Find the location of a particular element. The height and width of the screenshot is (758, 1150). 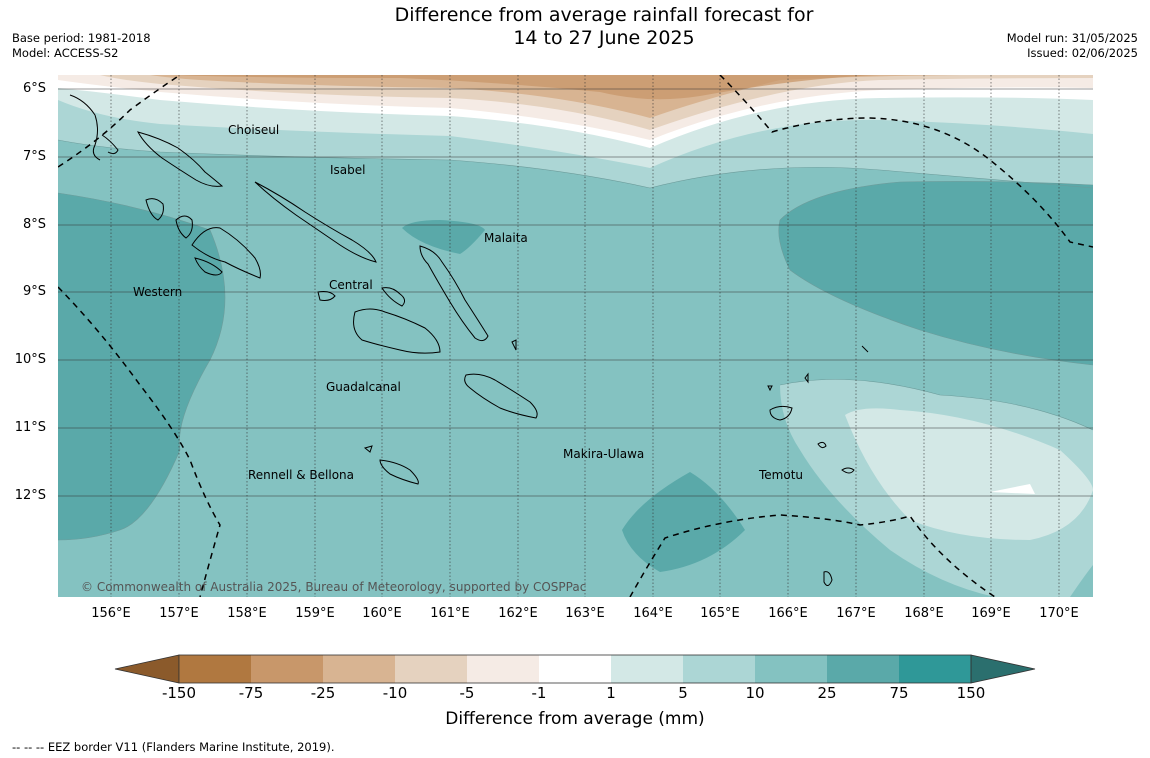

region-label-guadalcanal: Guadalcanal is located at coordinates (363, 387).